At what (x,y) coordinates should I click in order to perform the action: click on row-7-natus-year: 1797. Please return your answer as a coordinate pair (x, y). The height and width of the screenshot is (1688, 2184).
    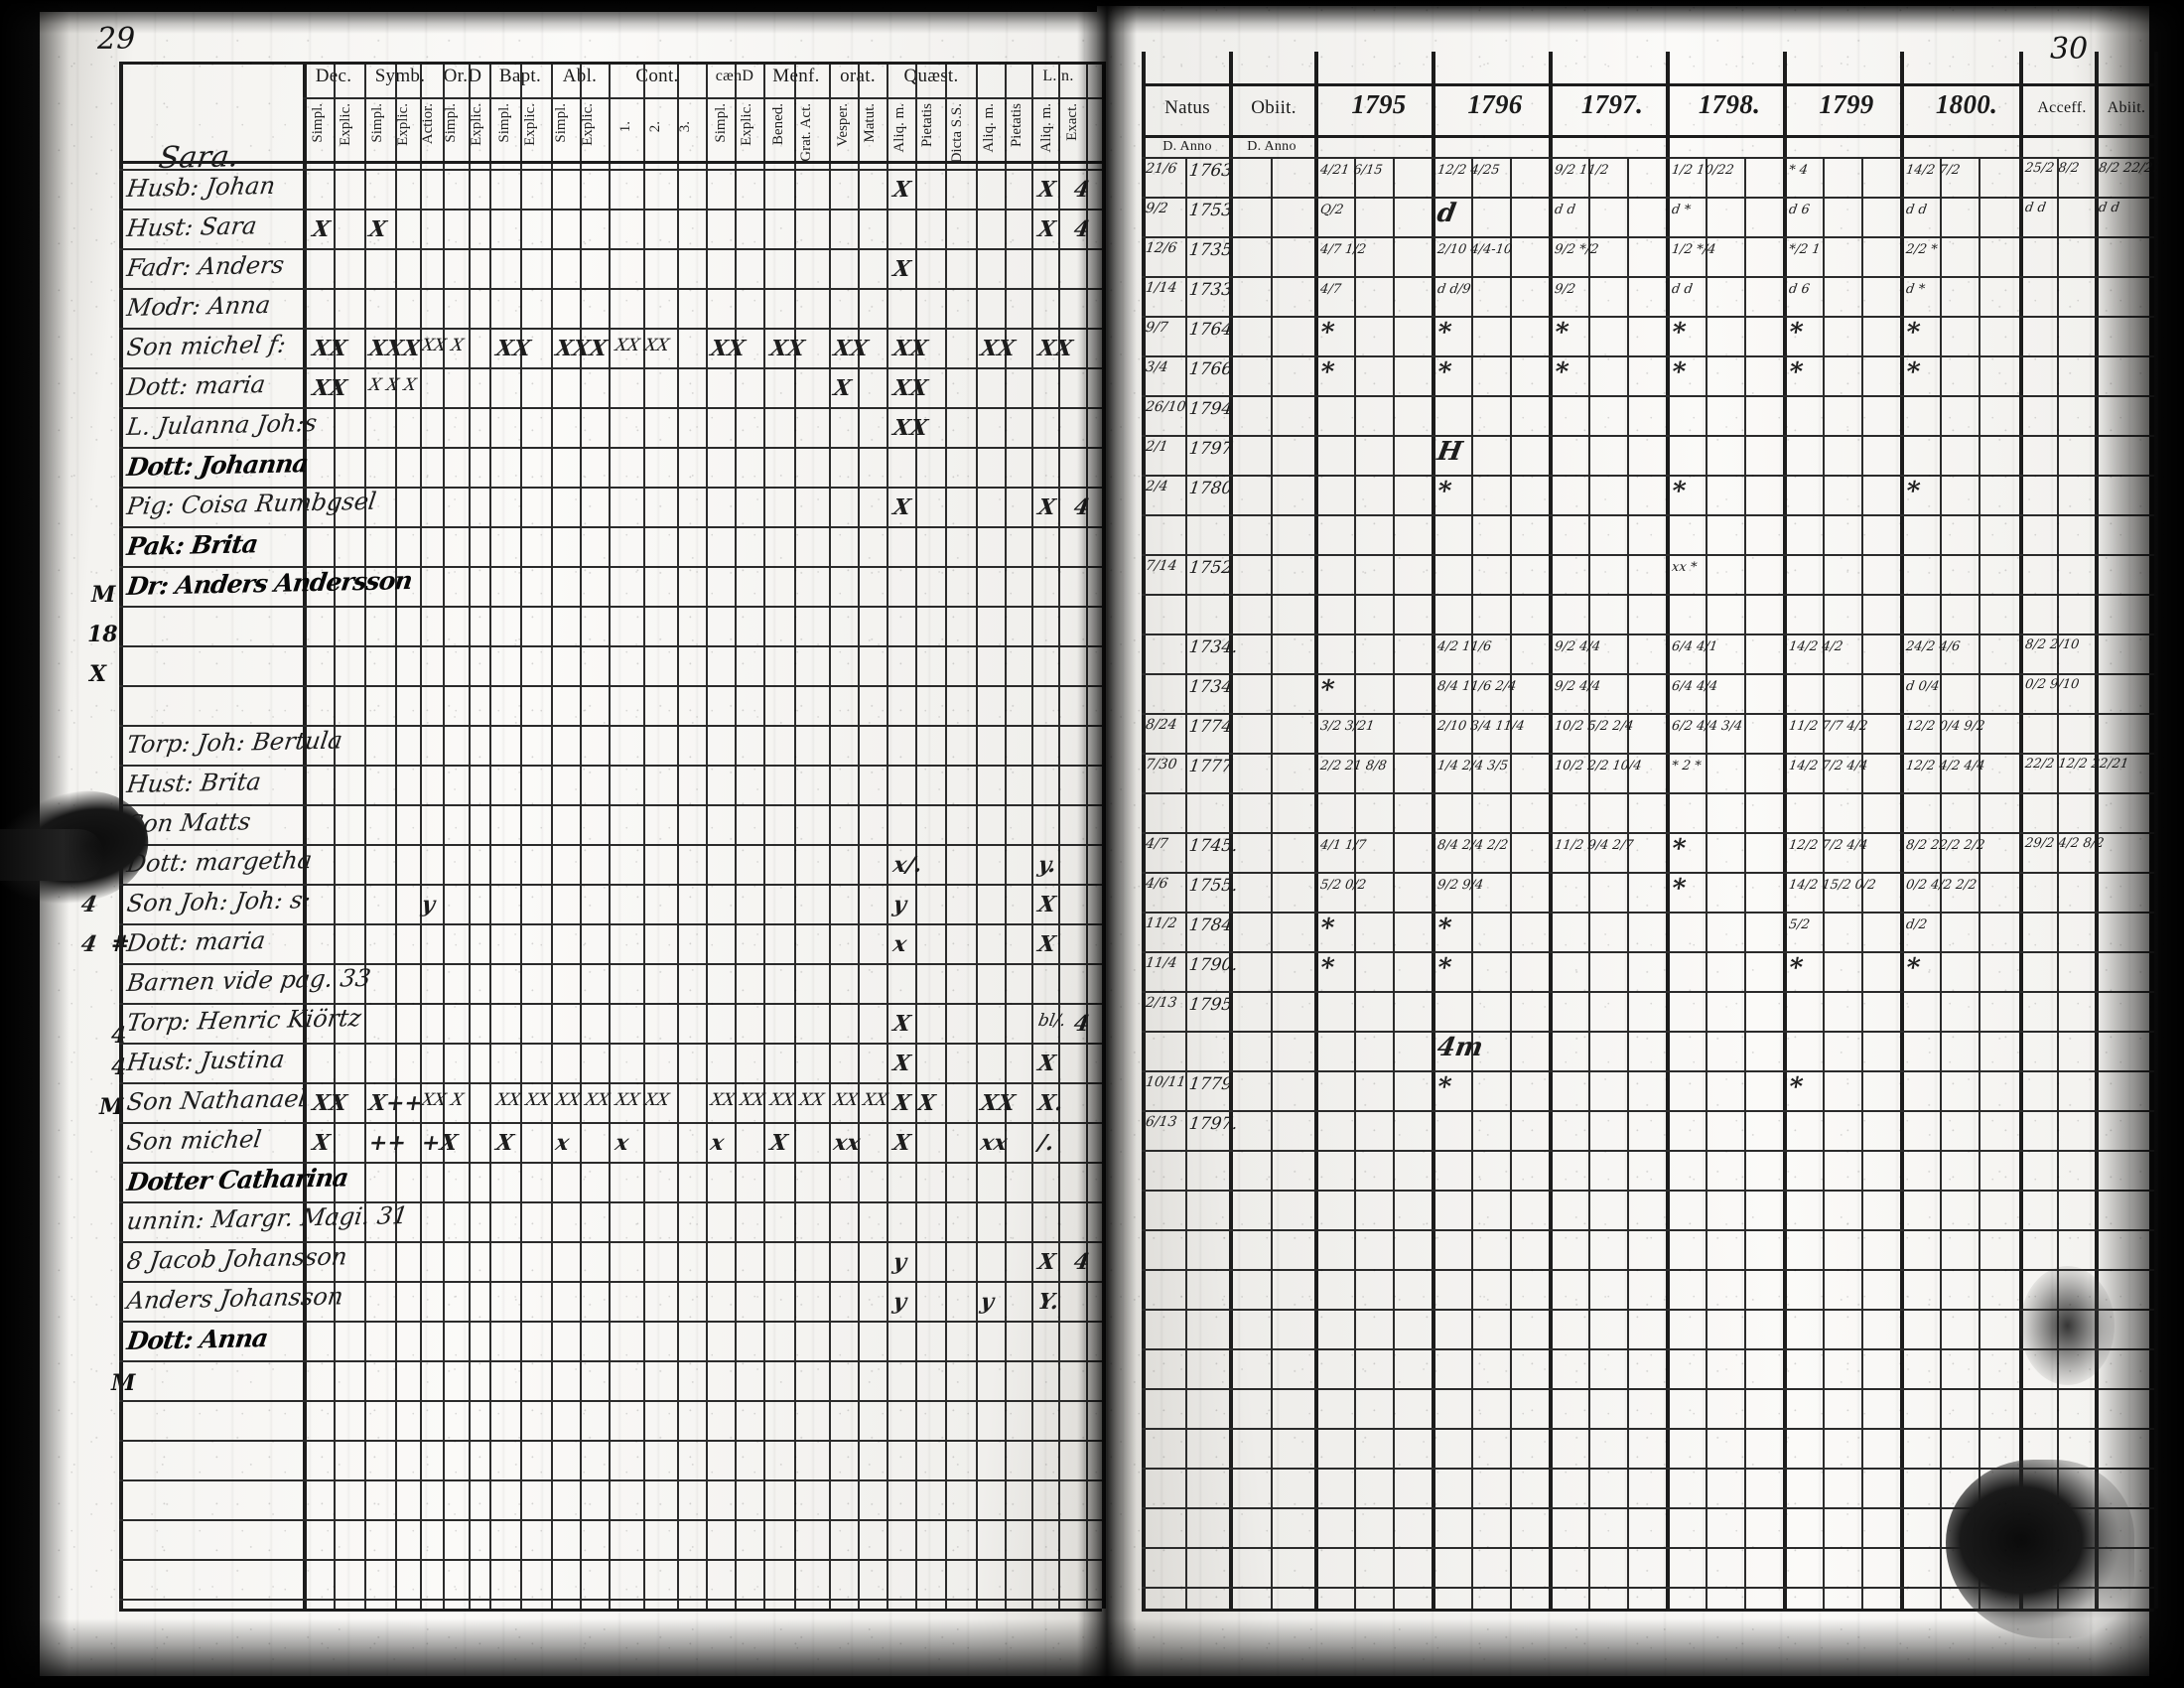
    Looking at the image, I should click on (1210, 449).